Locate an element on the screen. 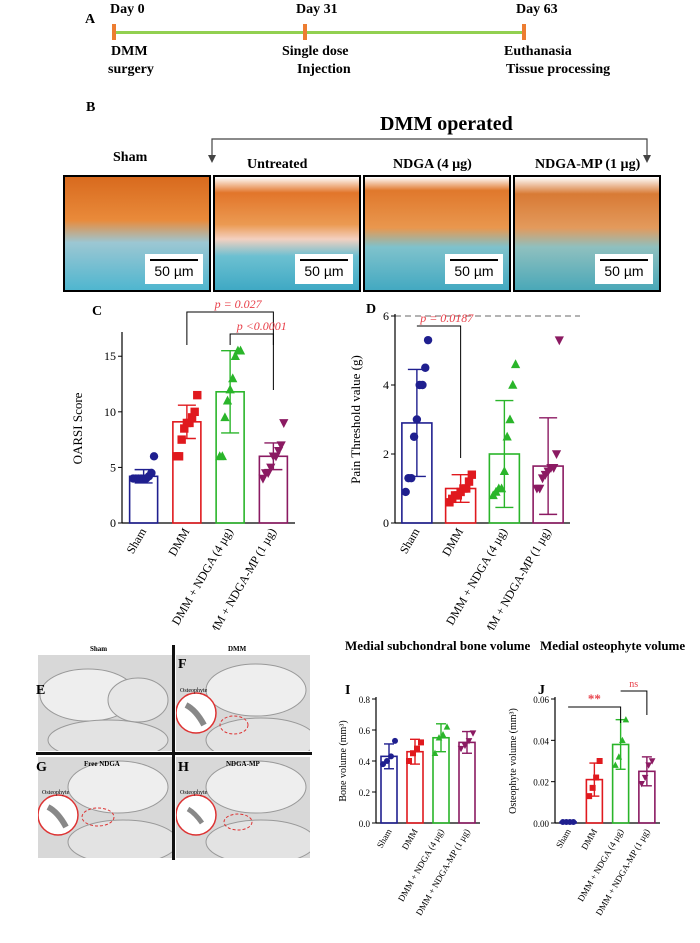 This screenshot has height=943, width=700. render-title-sham: Sham is located at coordinates (99, 649).